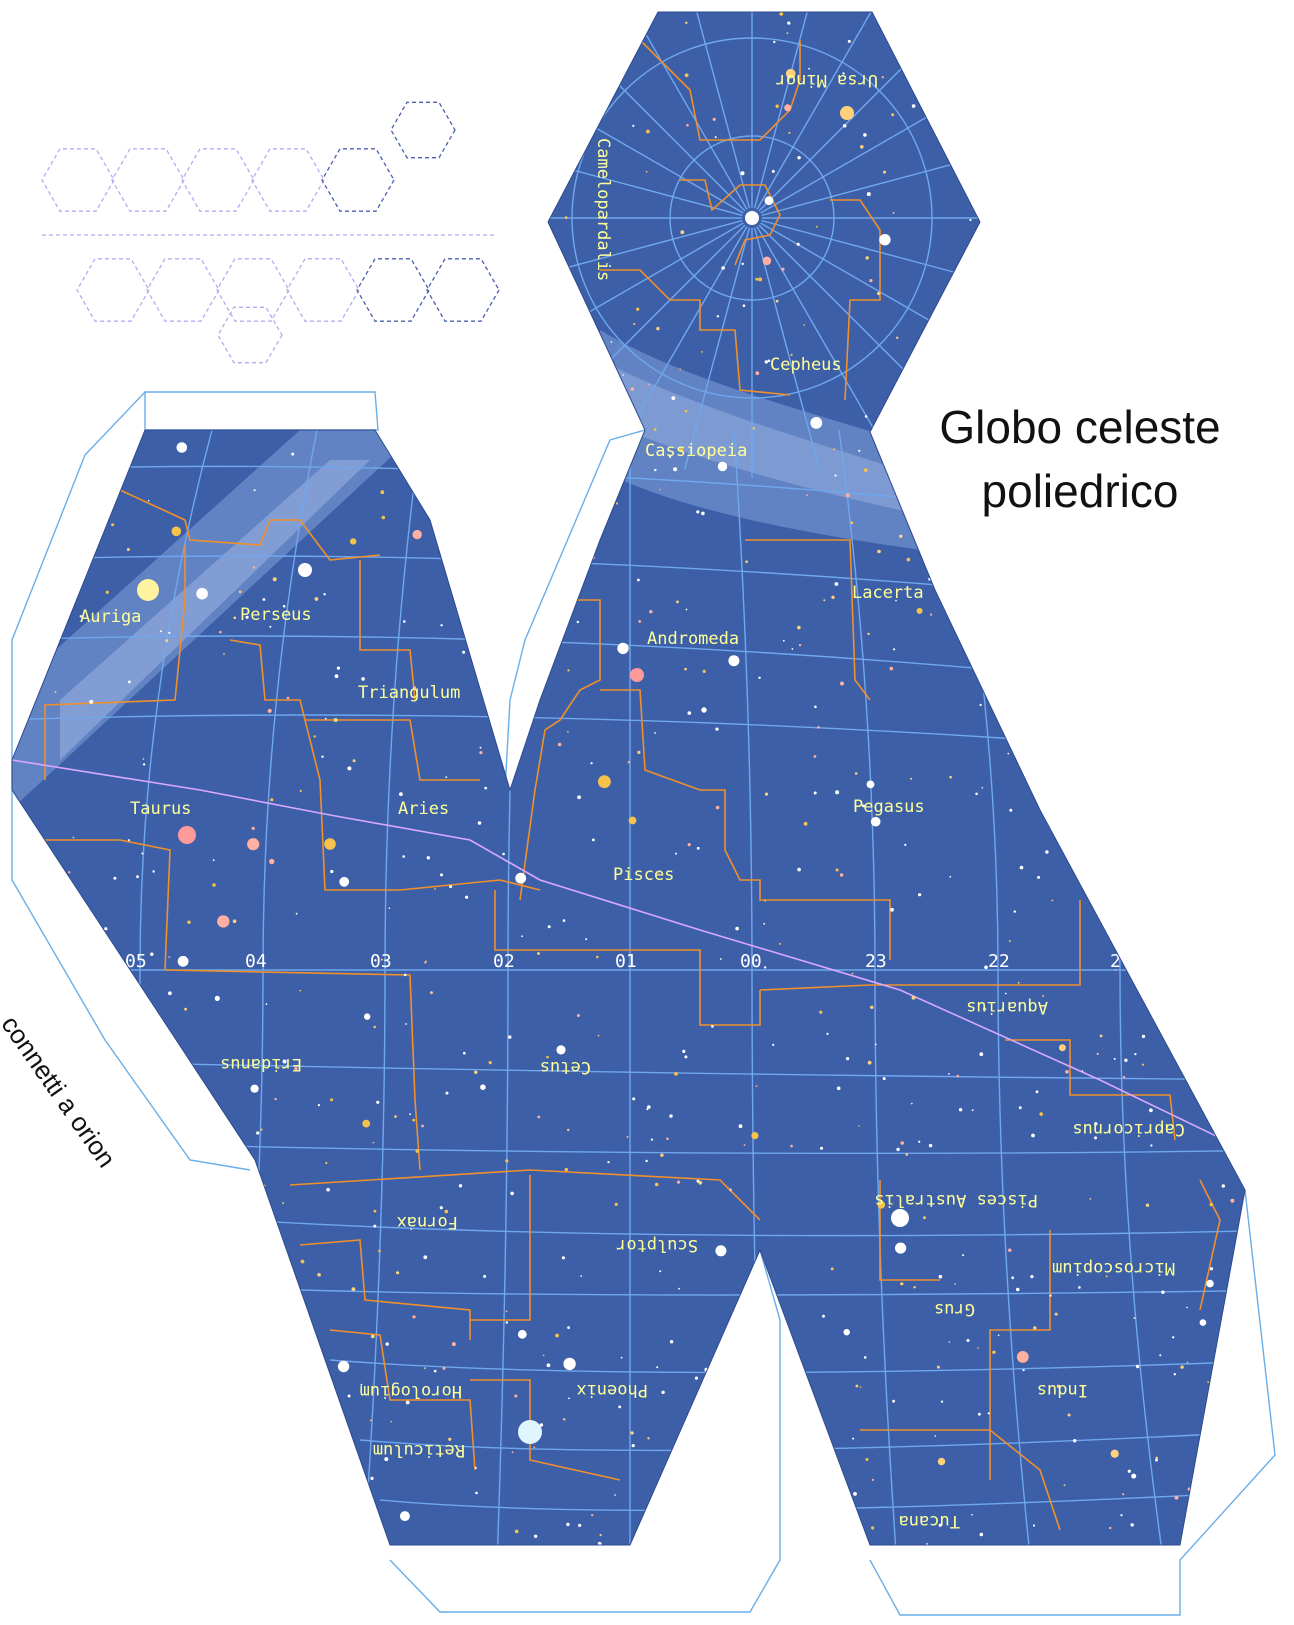  What do you see at coordinates (530, 1432) in the screenshot?
I see `bright-star` at bounding box center [530, 1432].